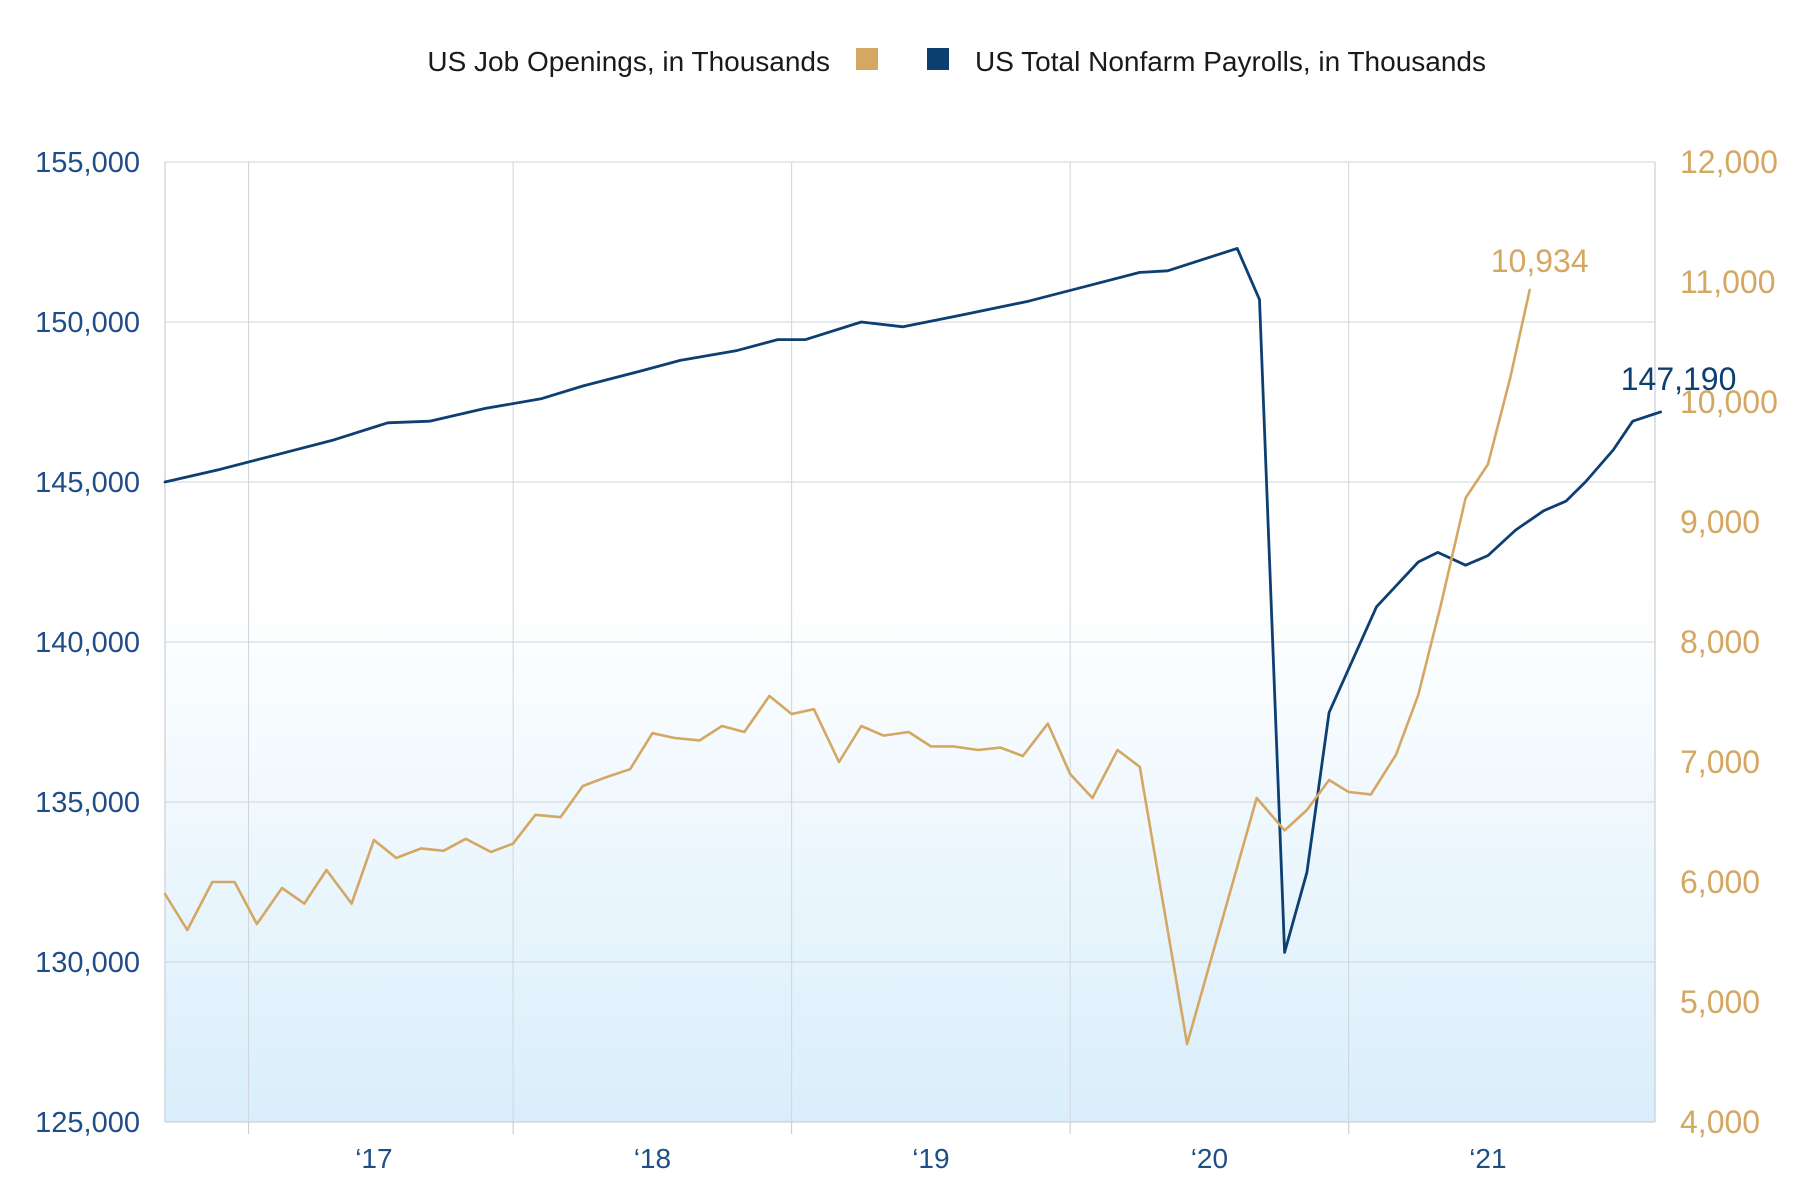 The width and height of the screenshot is (1818, 1203). What do you see at coordinates (1720, 1002) in the screenshot?
I see `right-tick-label-7: 5,000` at bounding box center [1720, 1002].